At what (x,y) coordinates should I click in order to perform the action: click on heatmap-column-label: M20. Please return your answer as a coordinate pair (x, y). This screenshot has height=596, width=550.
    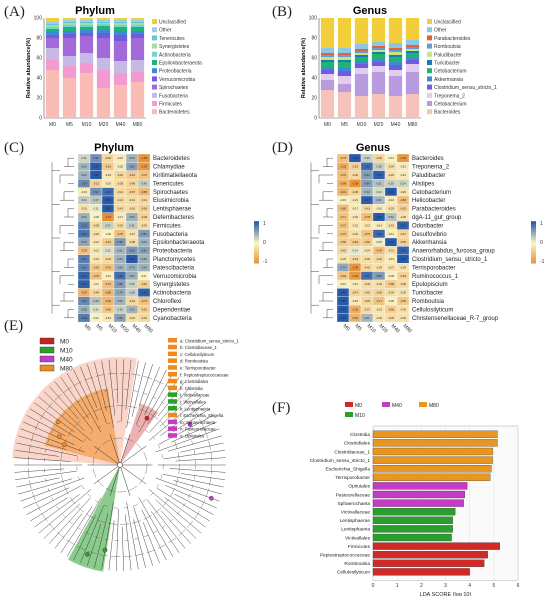
    Looking at the image, I should click on (124, 328).